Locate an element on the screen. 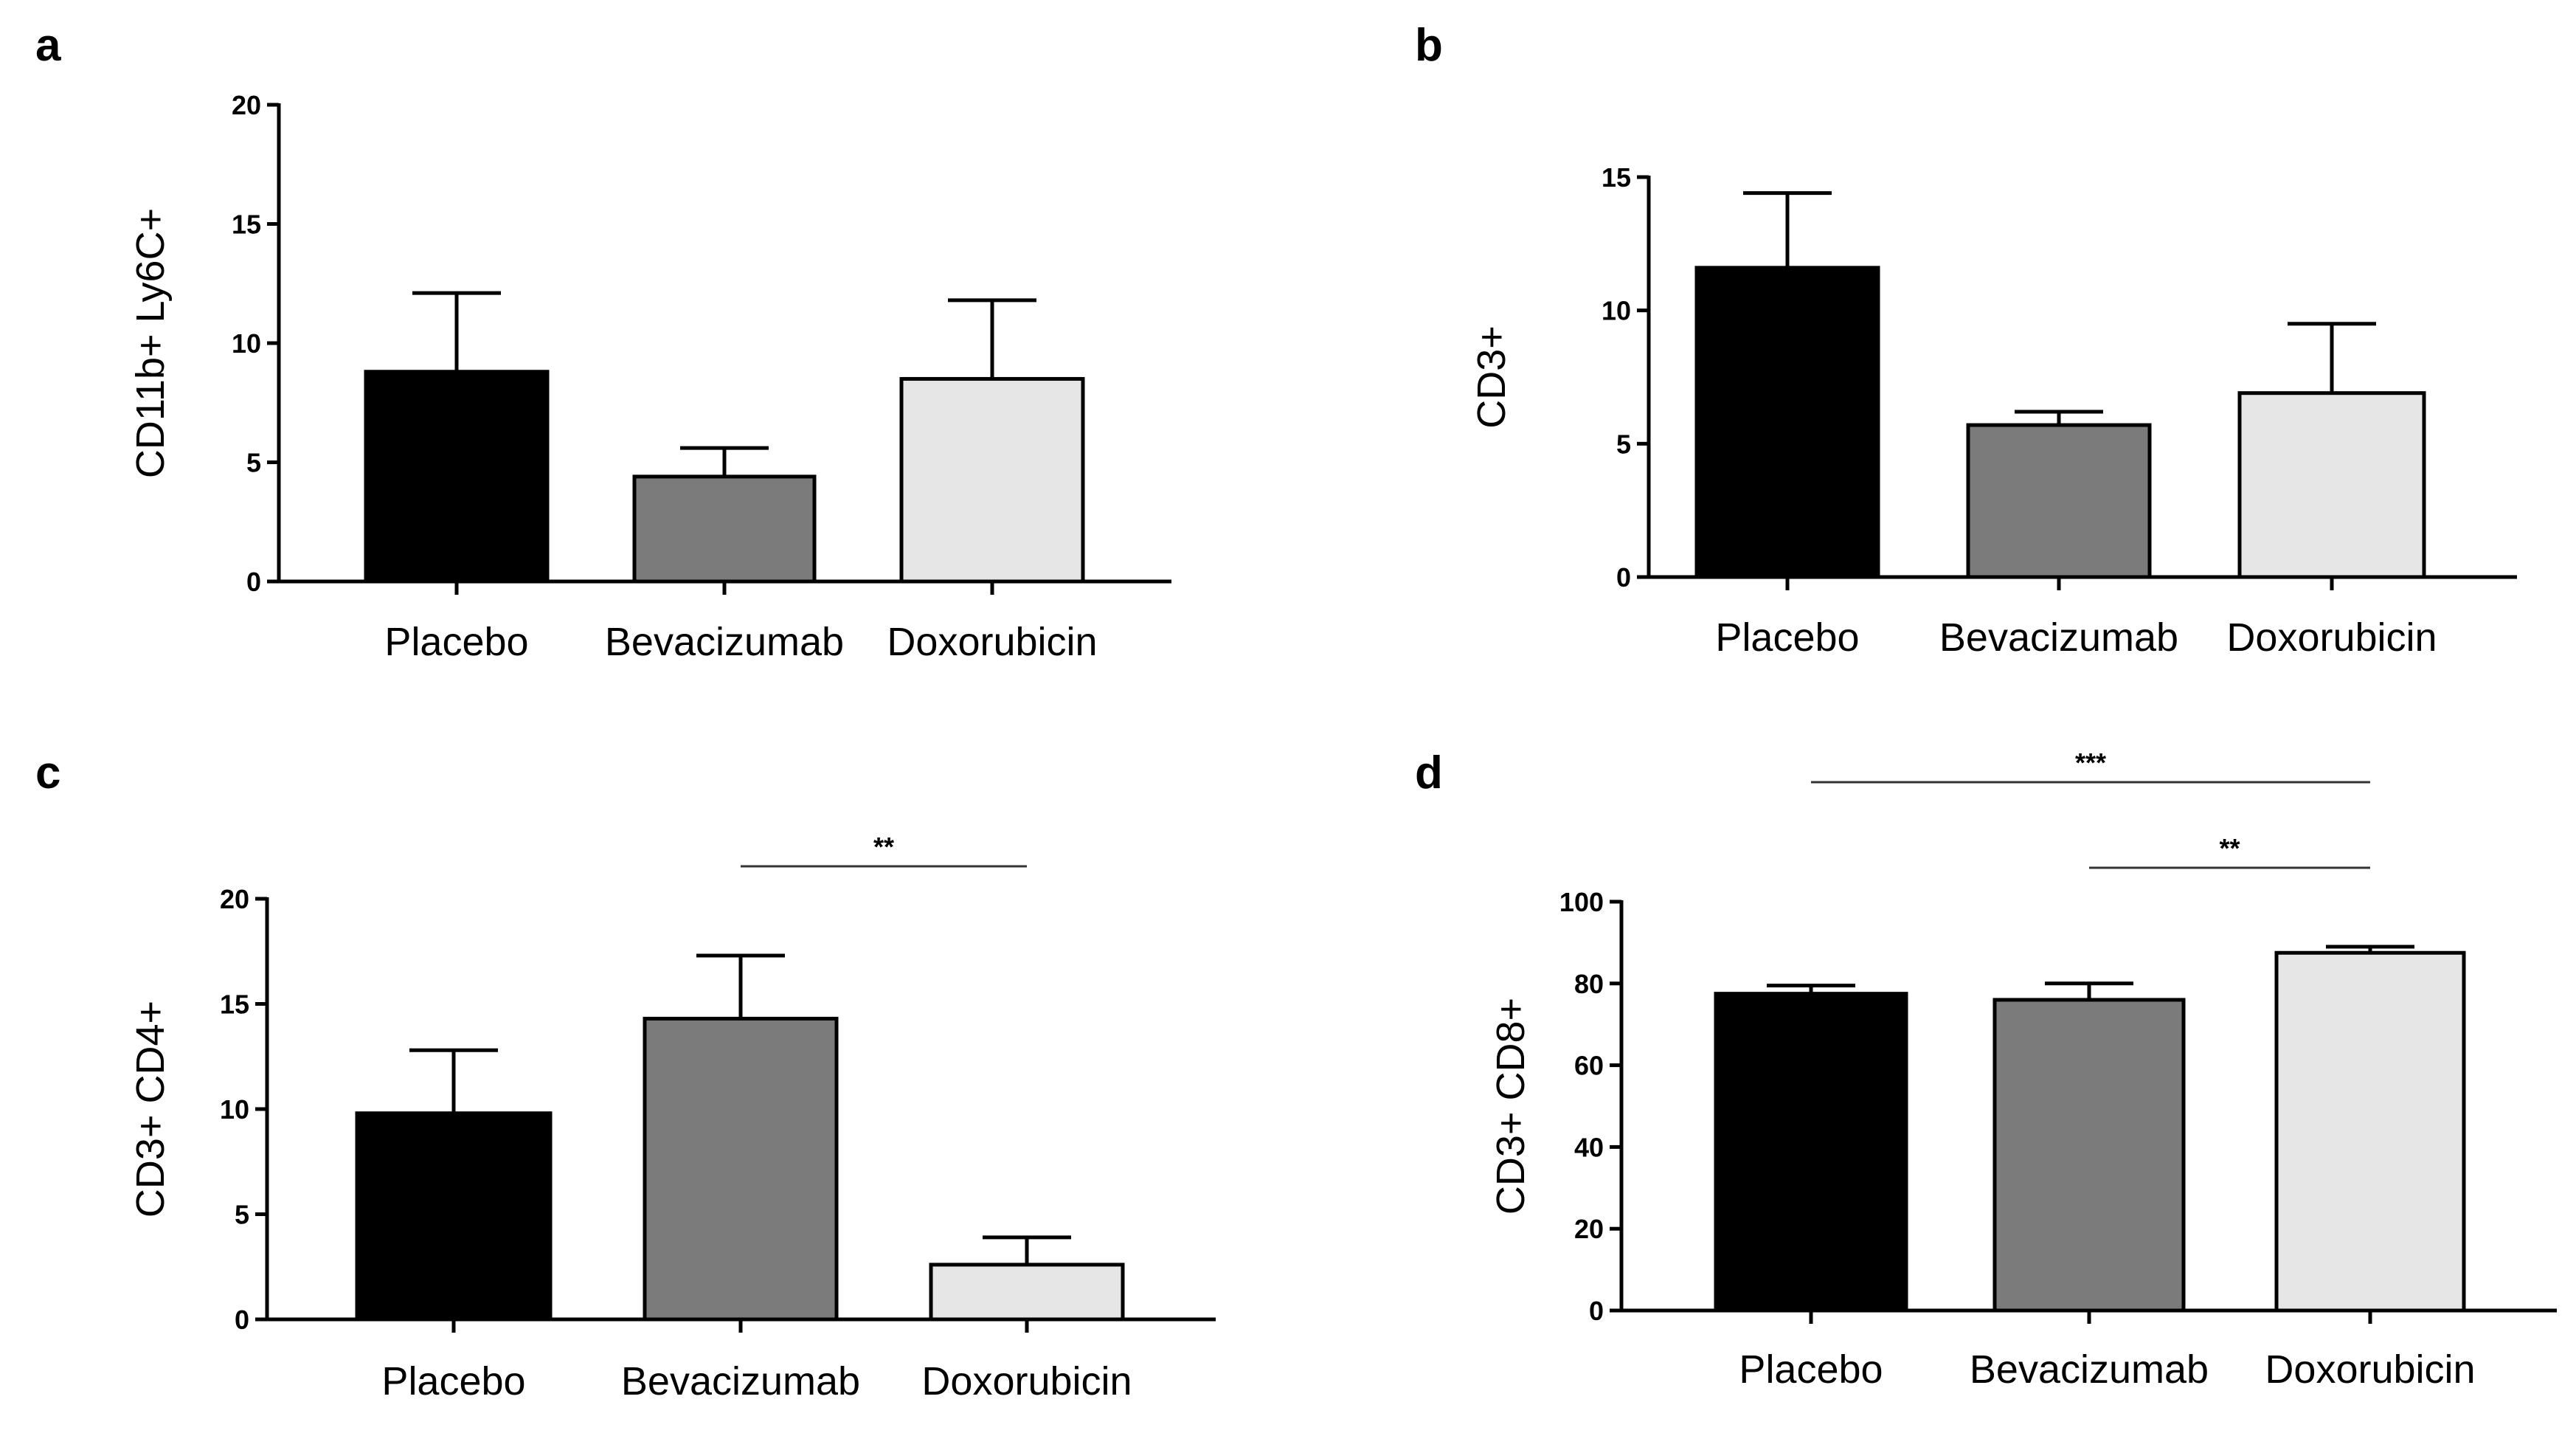  y-tick-label: 80 is located at coordinates (1589, 984).